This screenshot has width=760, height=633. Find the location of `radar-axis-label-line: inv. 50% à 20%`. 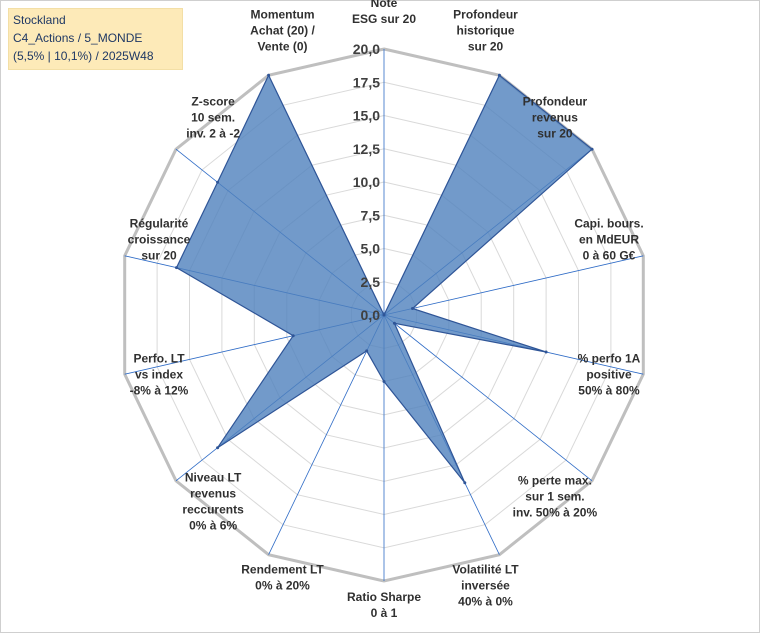

radar-axis-label-line: inv. 50% à 20% is located at coordinates (555, 513).